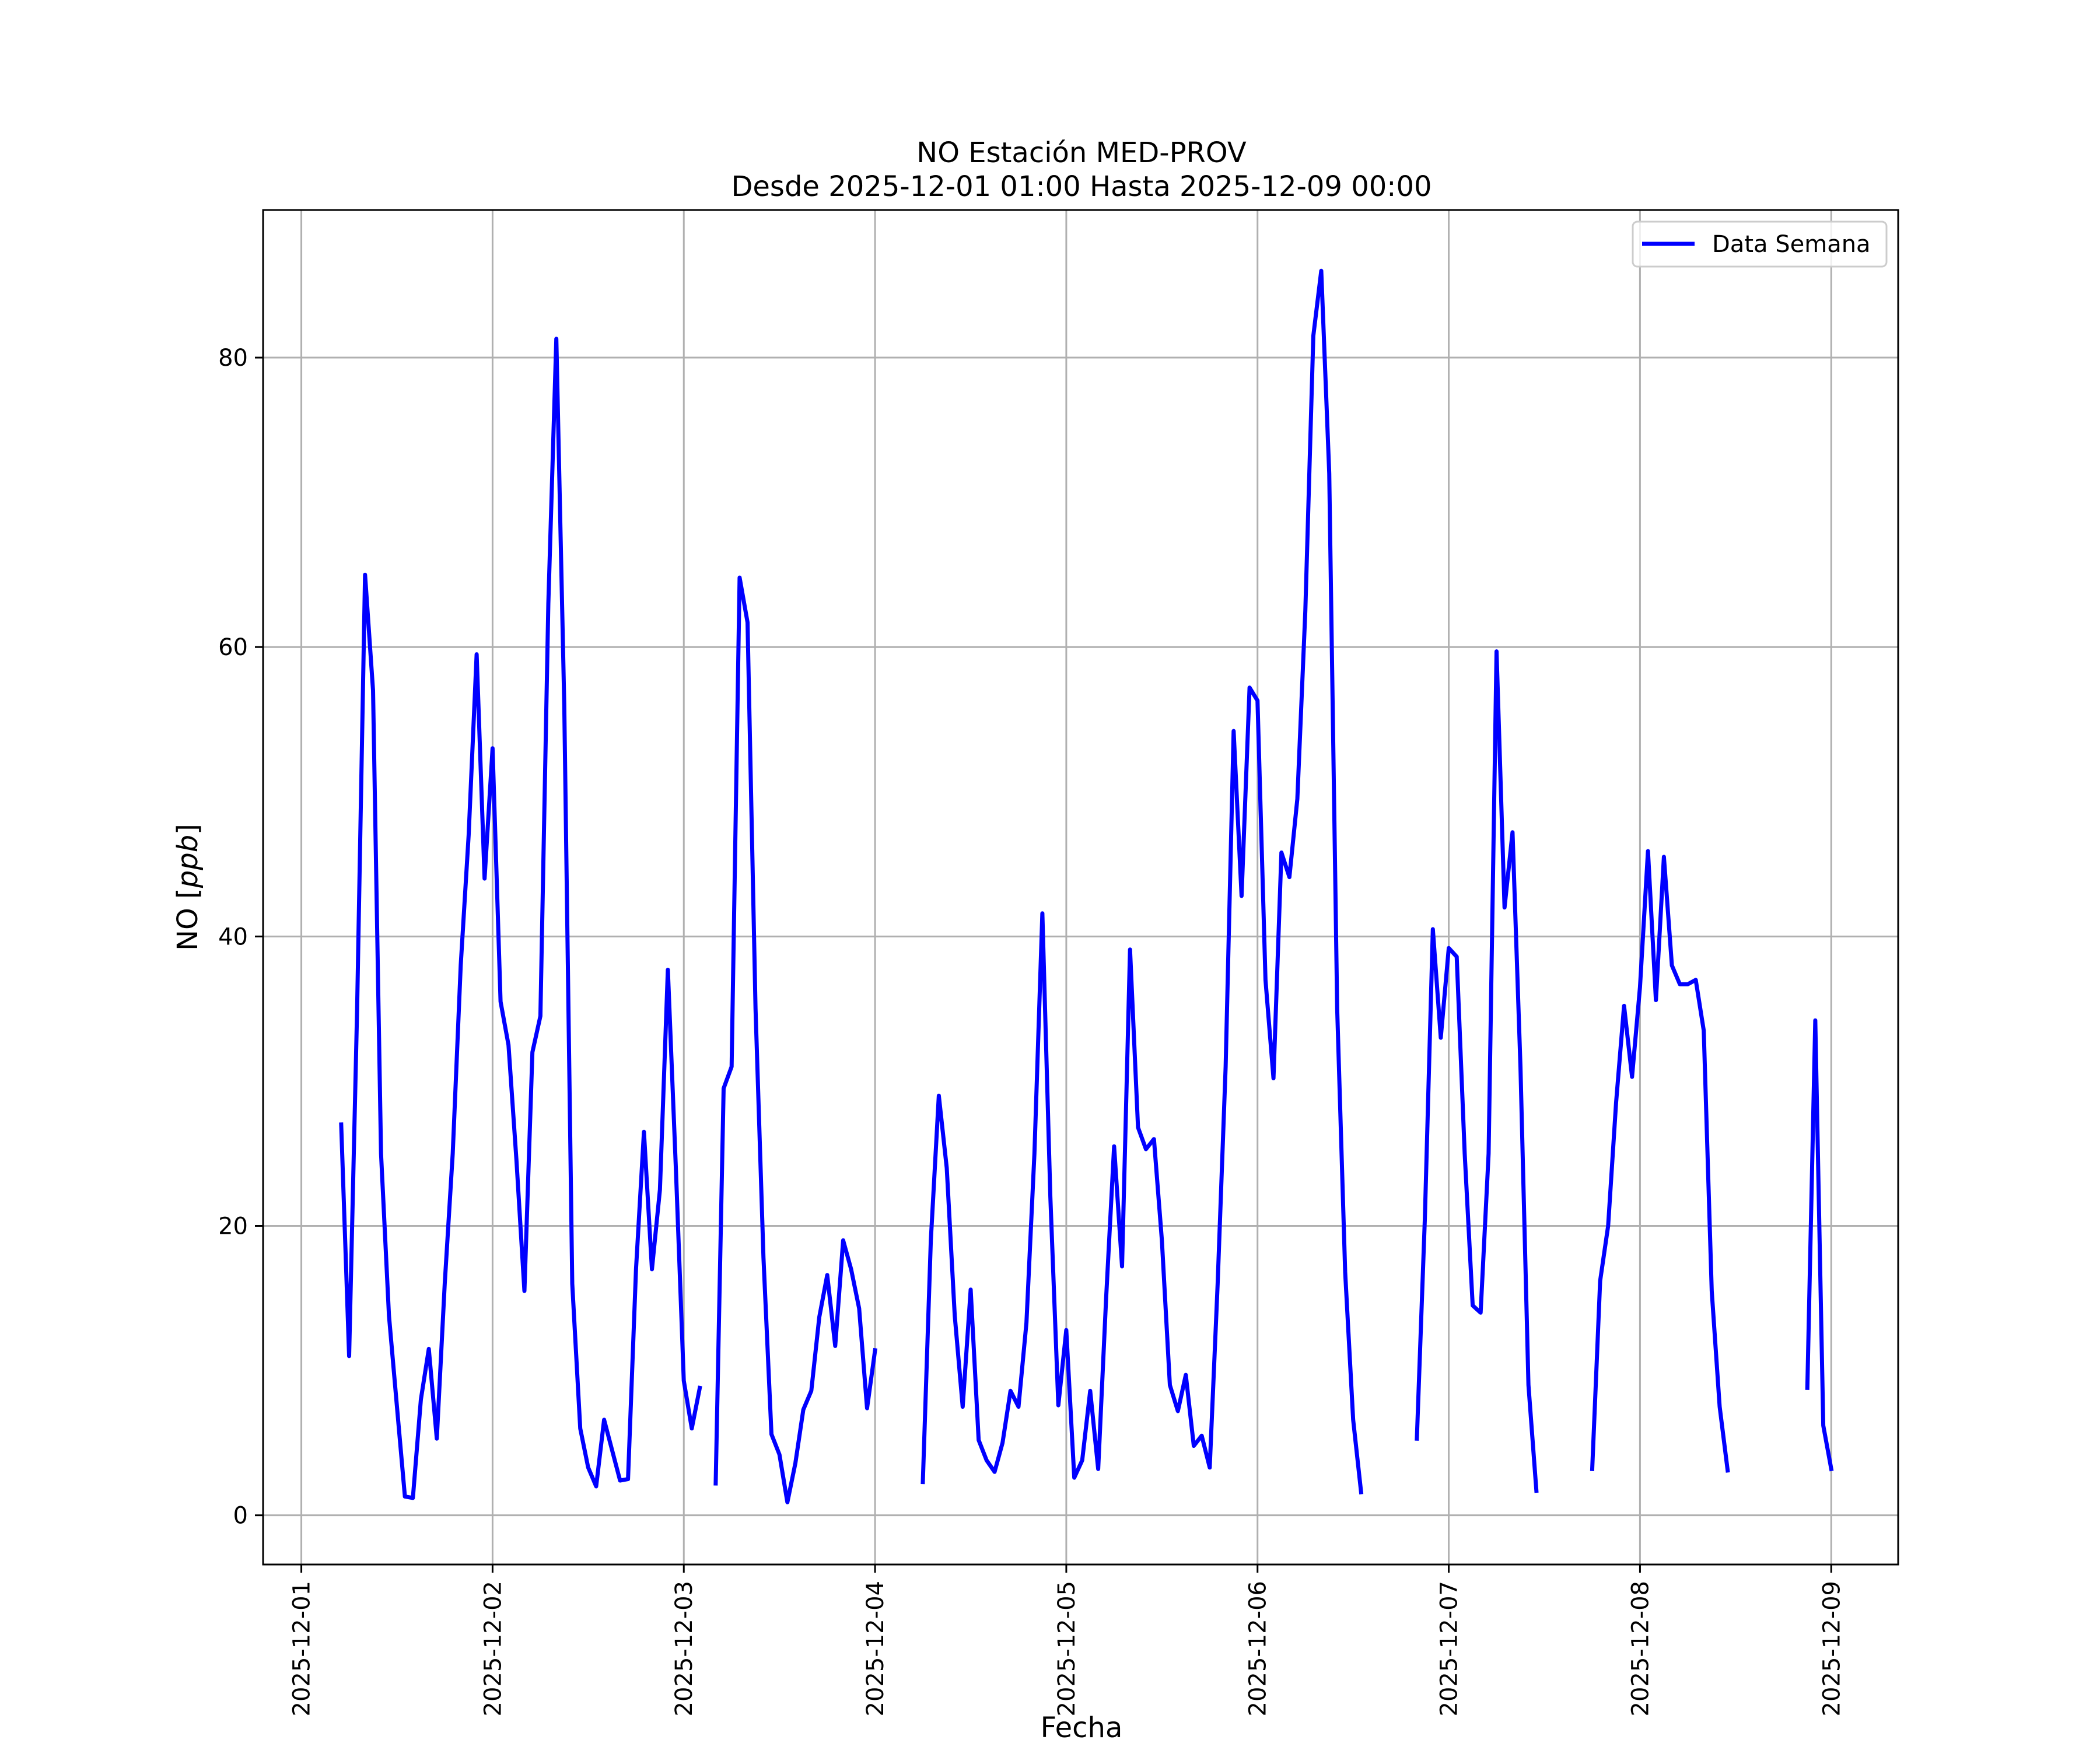 The image size is (2100, 1750). Describe the element at coordinates (233, 1226) in the screenshot. I see `y-tick-label: 20` at that location.